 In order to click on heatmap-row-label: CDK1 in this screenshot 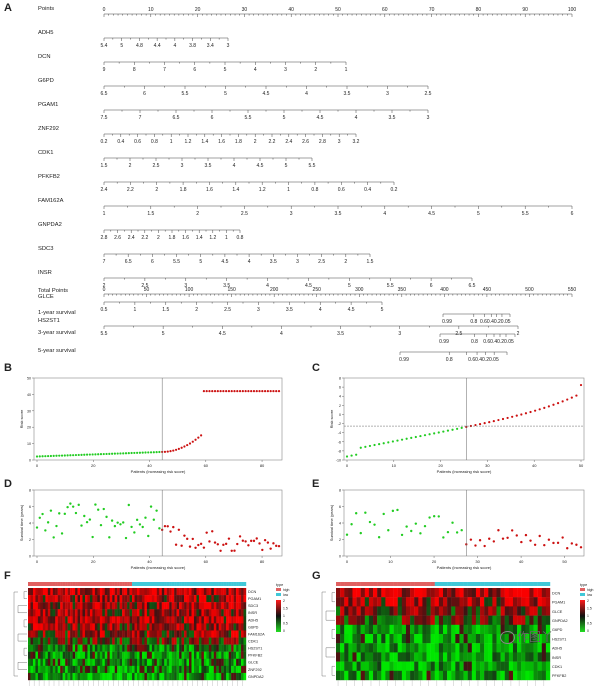, I will do `click(253, 641)`.